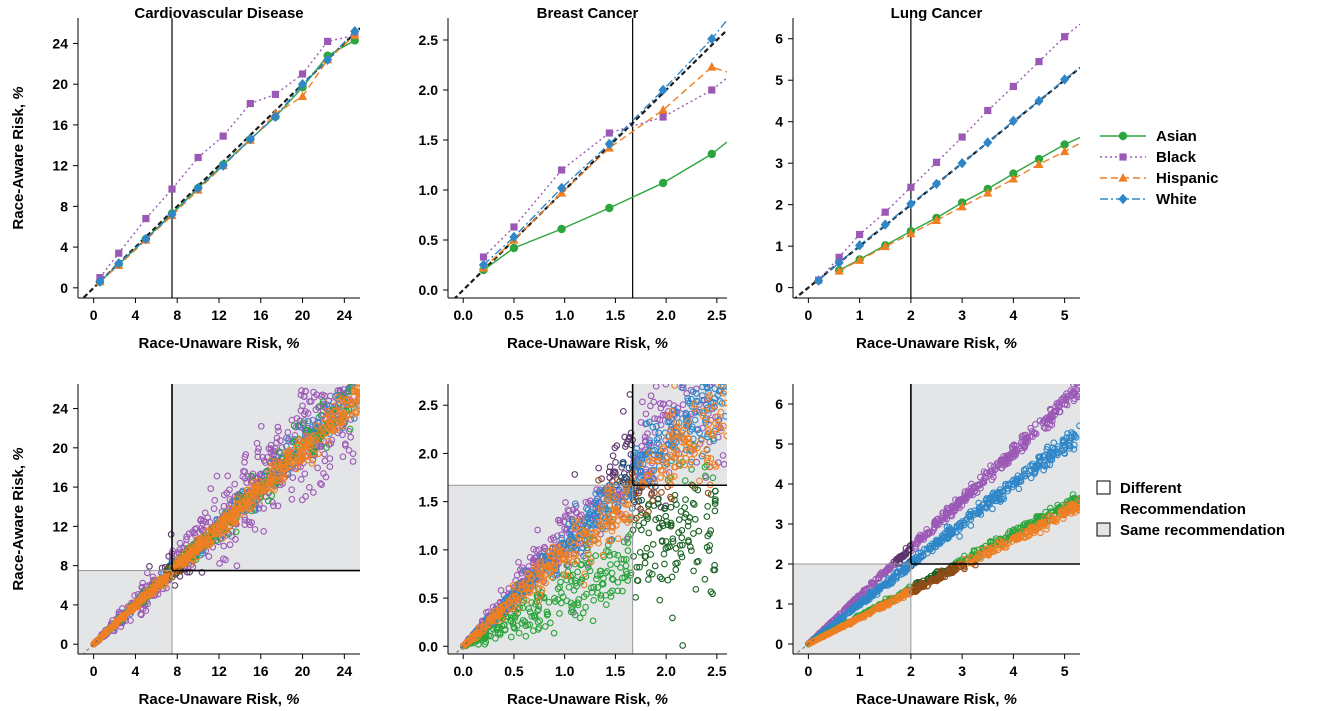 This screenshot has height=711, width=1319. What do you see at coordinates (1013, 315) in the screenshot?
I see `x-tick-label: 4` at bounding box center [1013, 315].